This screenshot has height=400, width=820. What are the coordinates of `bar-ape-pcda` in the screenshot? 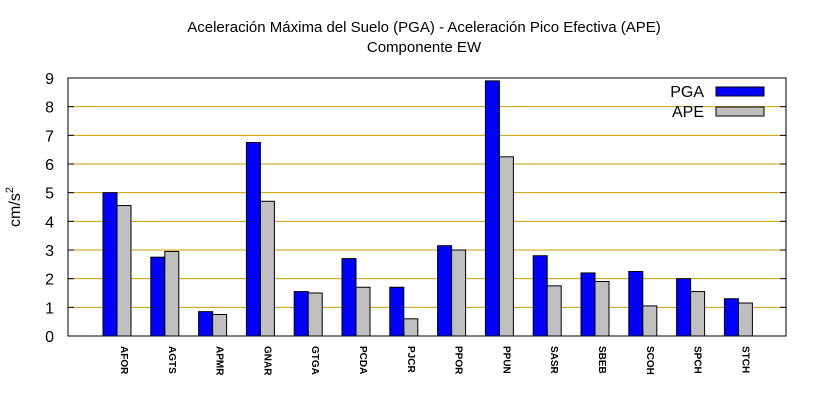 It's located at (363, 311).